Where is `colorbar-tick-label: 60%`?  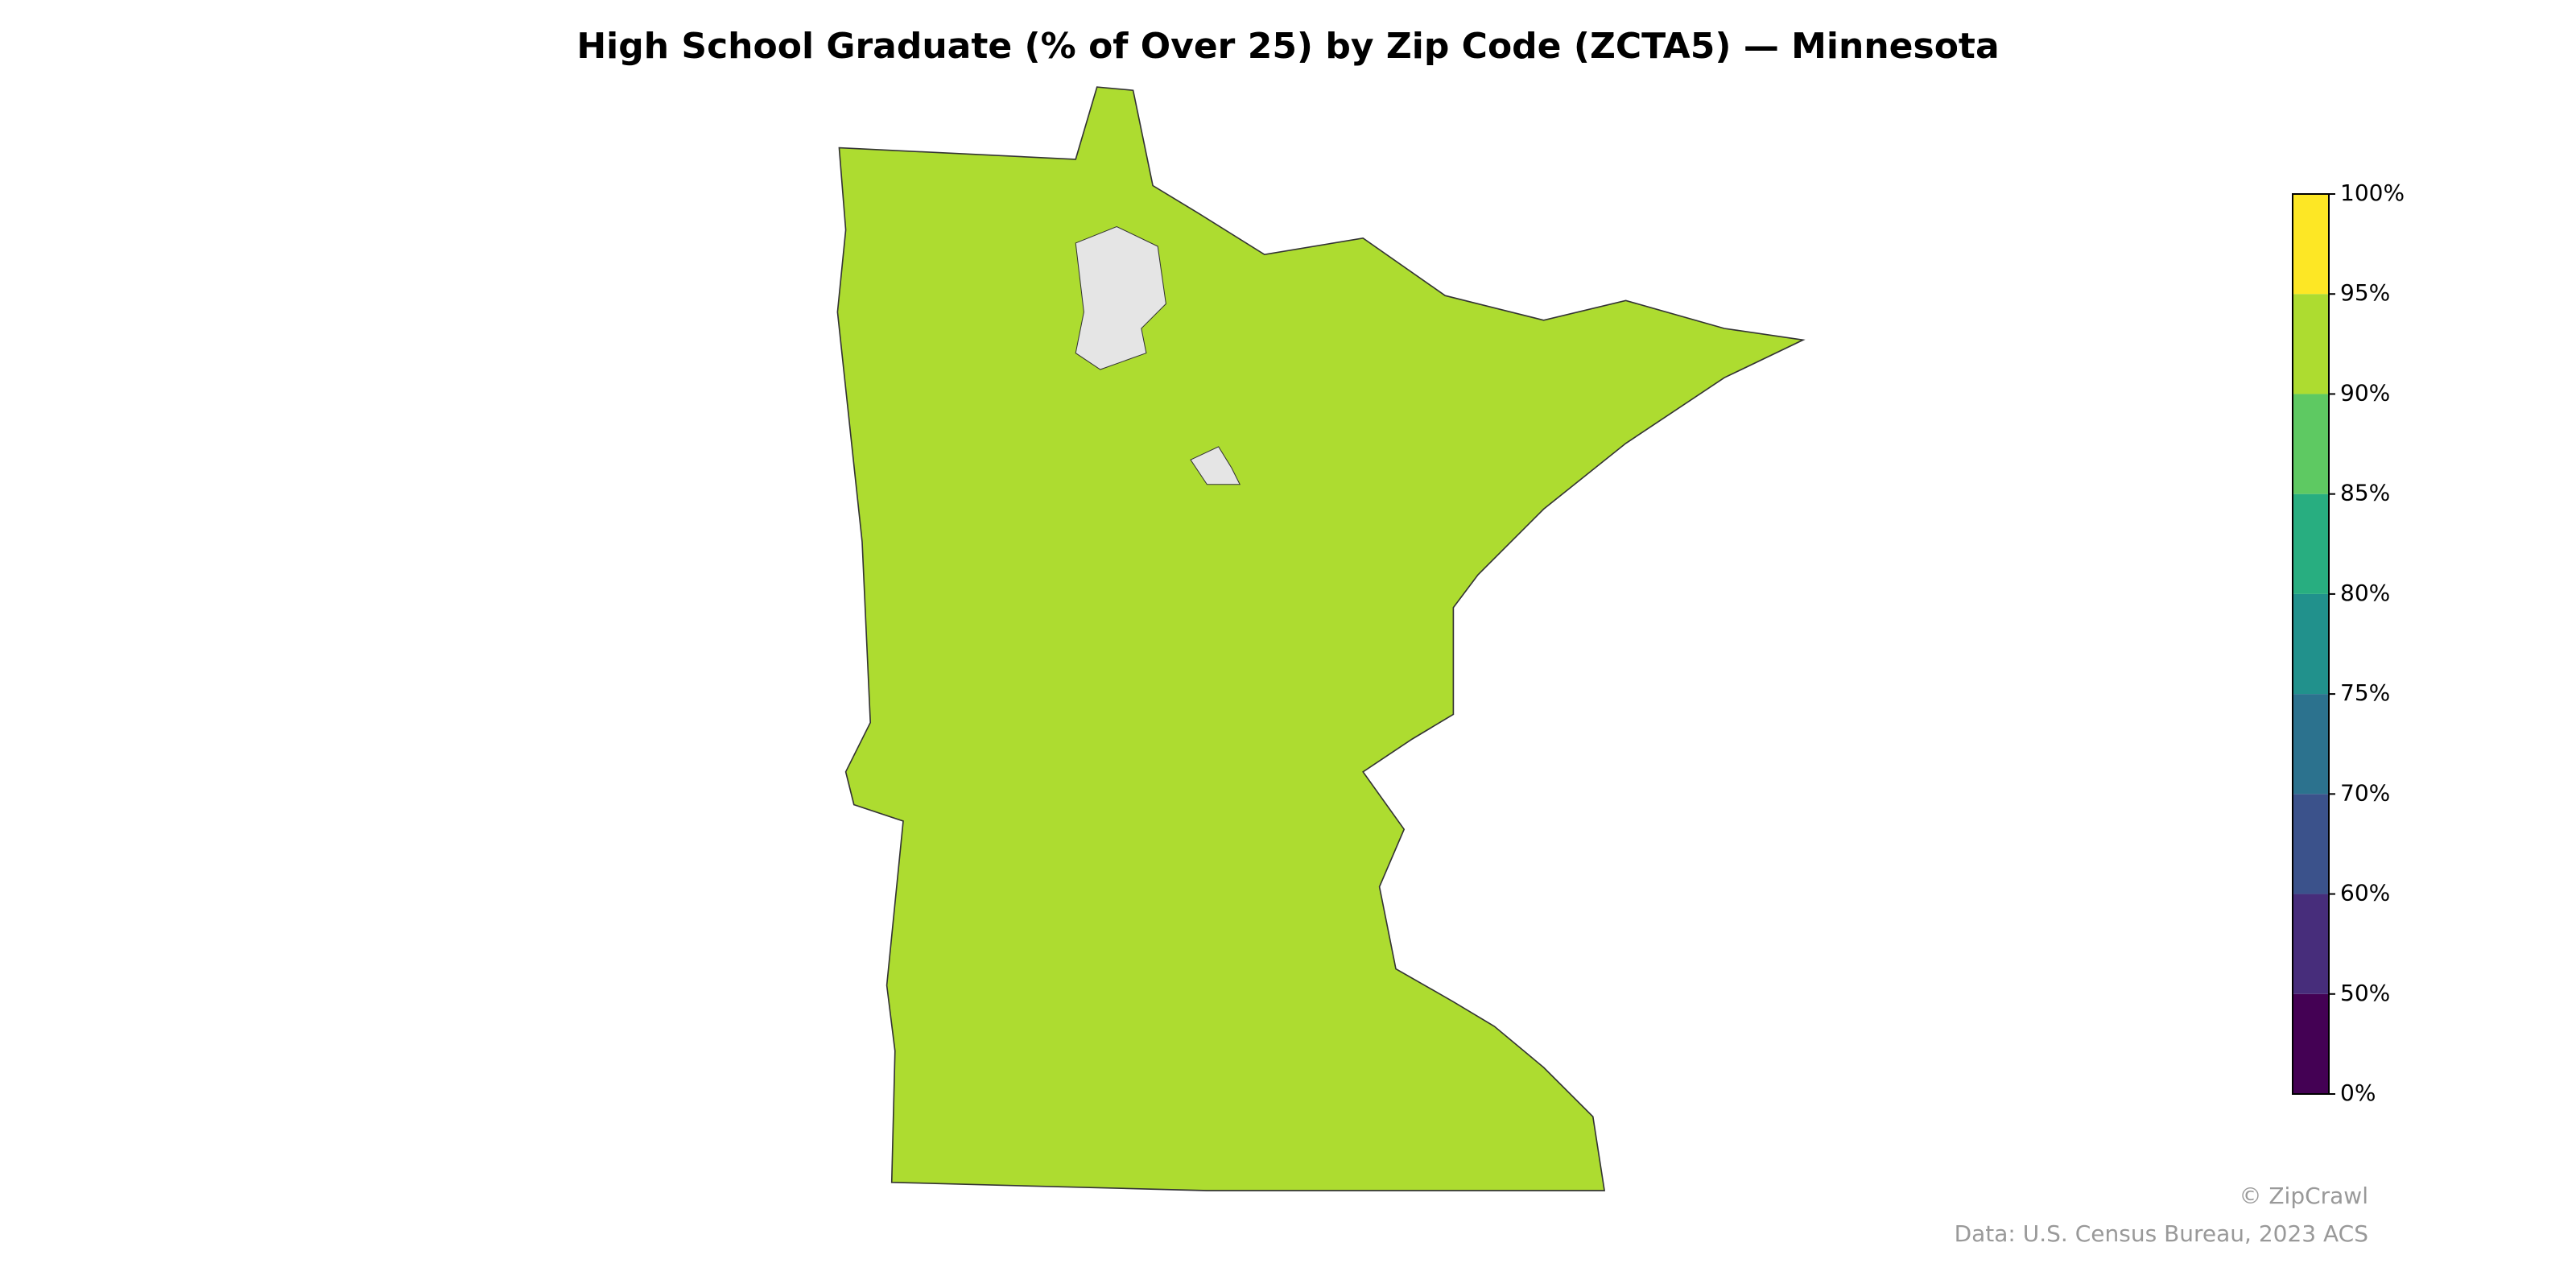 colorbar-tick-label: 60% is located at coordinates (2365, 893).